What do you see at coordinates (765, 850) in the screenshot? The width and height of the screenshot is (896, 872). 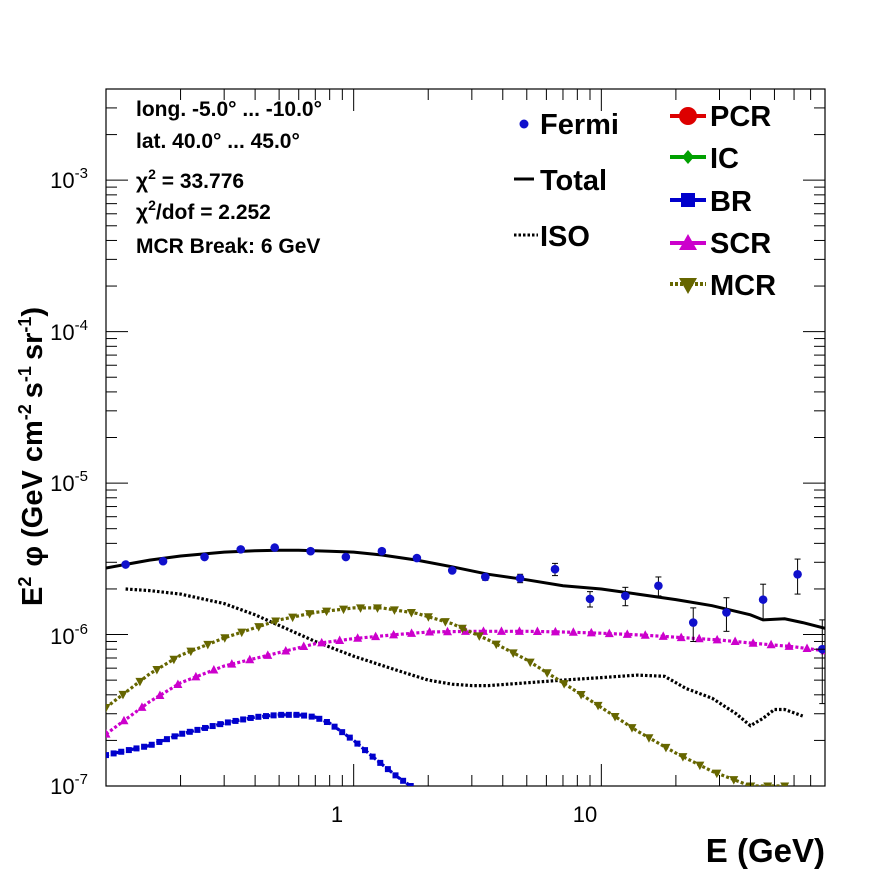 I see `x-axis-title: E (GeV)` at bounding box center [765, 850].